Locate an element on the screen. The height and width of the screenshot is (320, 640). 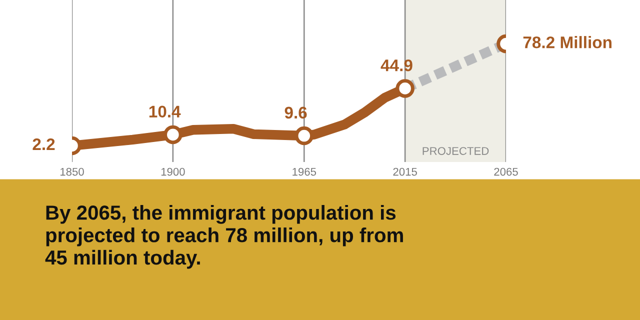
data-label: 10.4 is located at coordinates (165, 112).